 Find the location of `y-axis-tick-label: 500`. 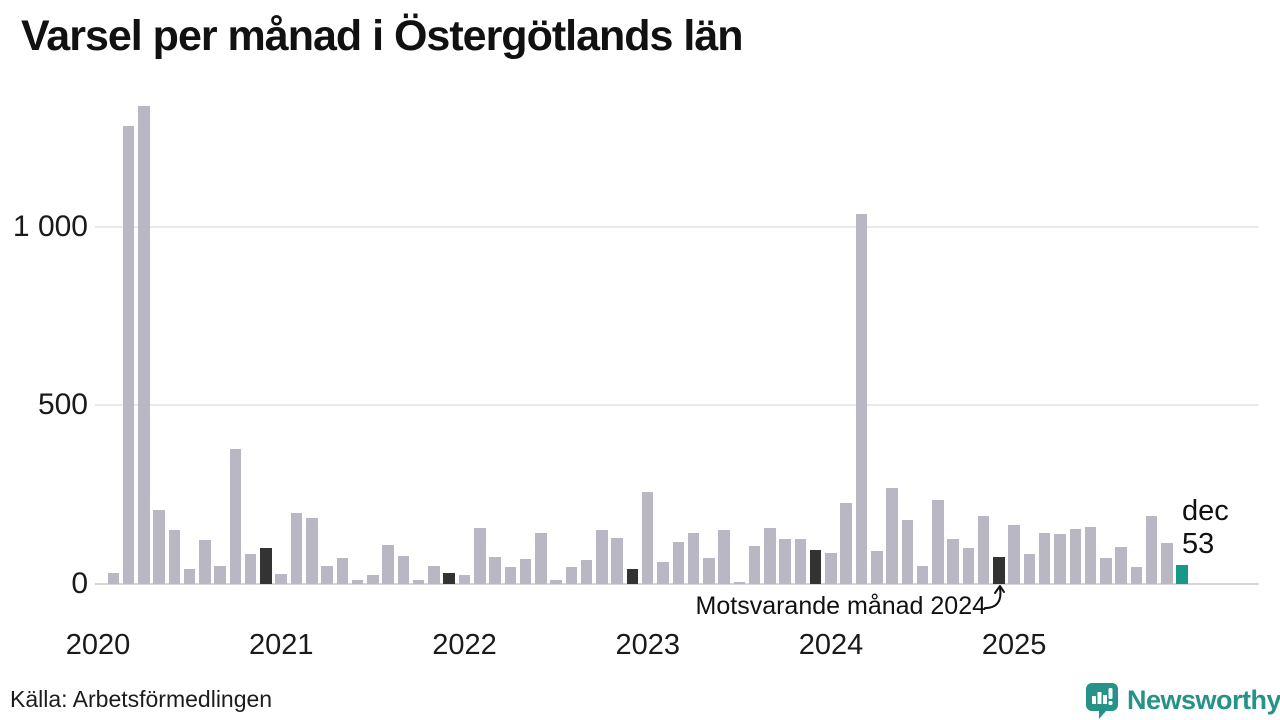

y-axis-tick-label: 500 is located at coordinates (62, 405).